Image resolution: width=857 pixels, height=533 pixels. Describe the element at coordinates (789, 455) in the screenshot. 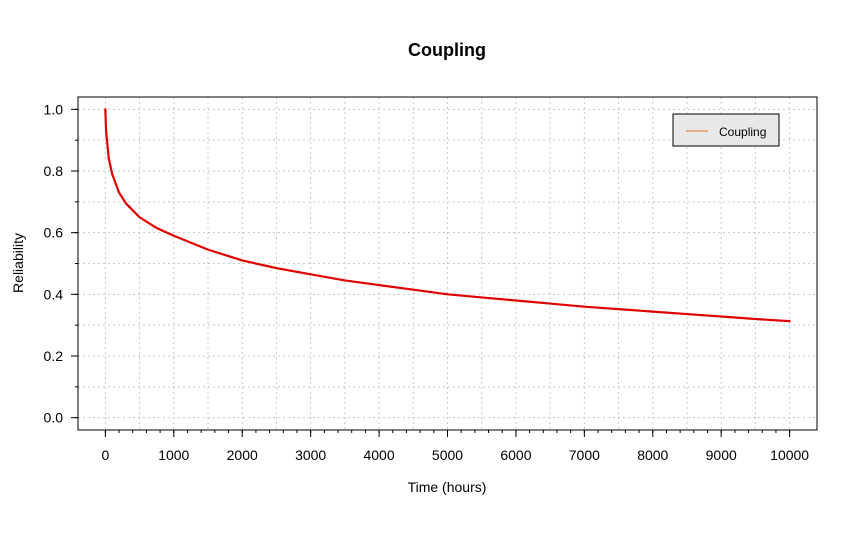

I see `x-tick-label: 10000` at that location.